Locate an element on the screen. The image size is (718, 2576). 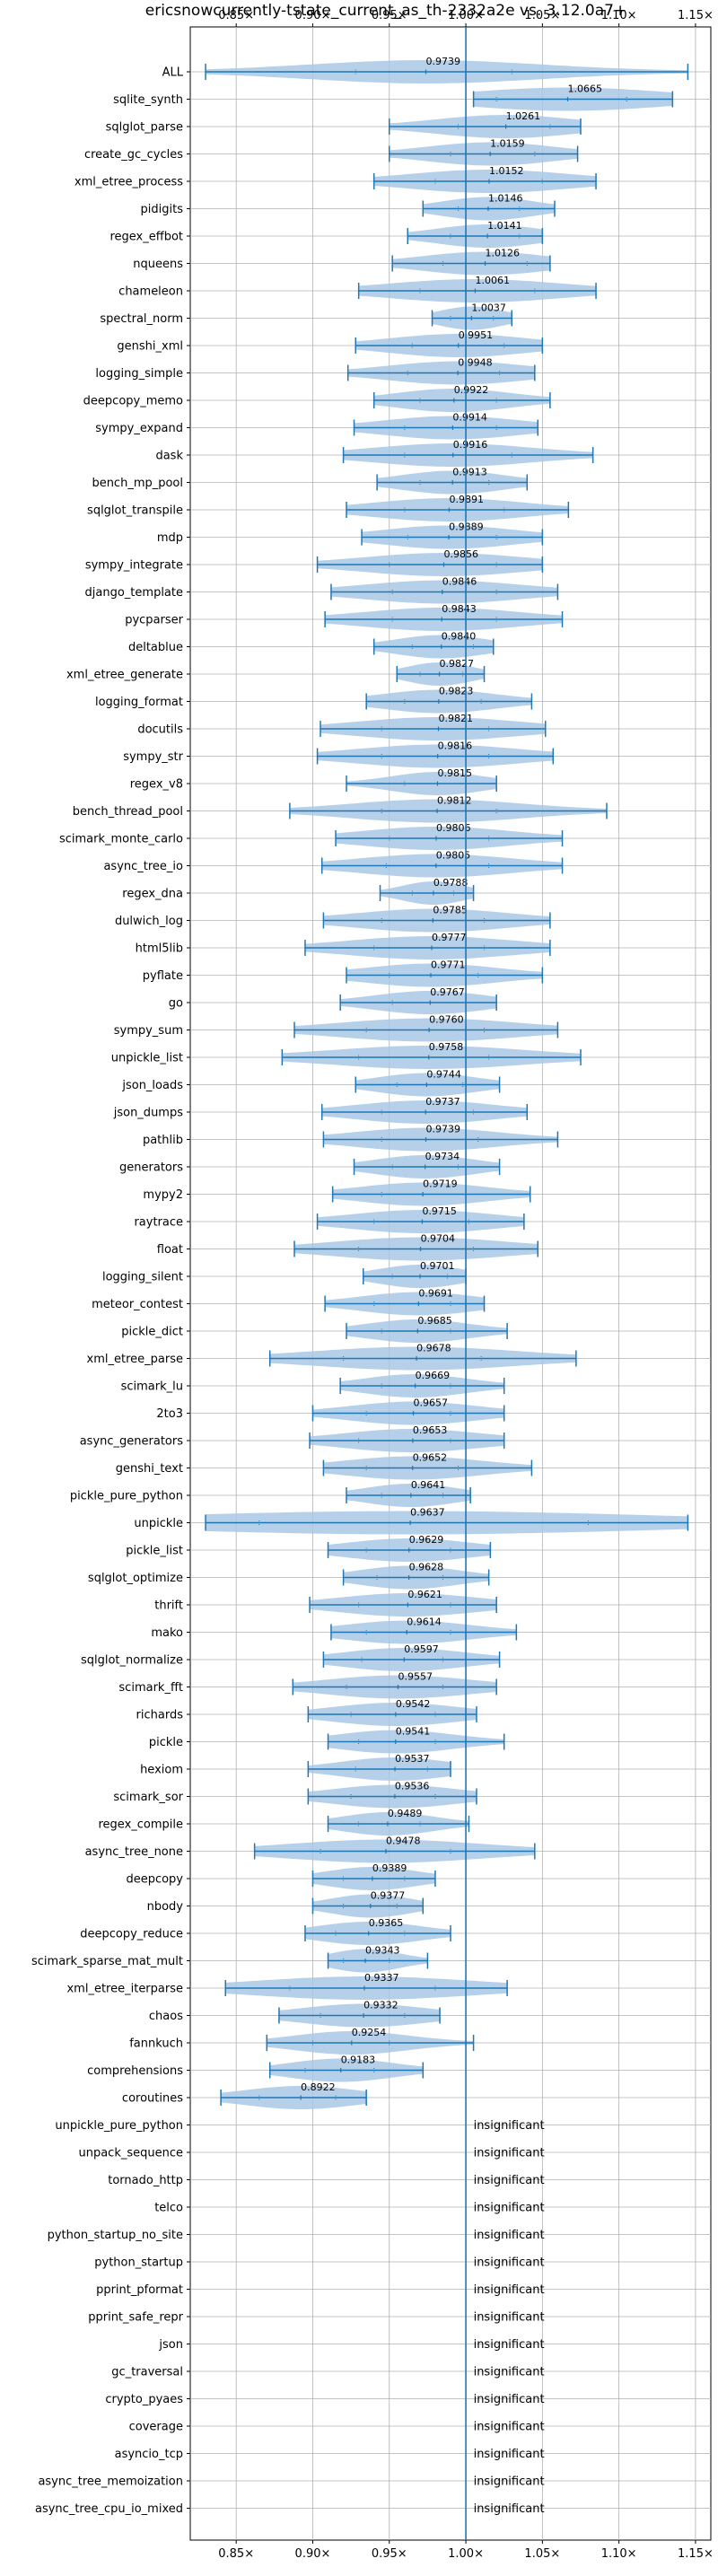
median-value-label: 0.9678 is located at coordinates (433, 1348).